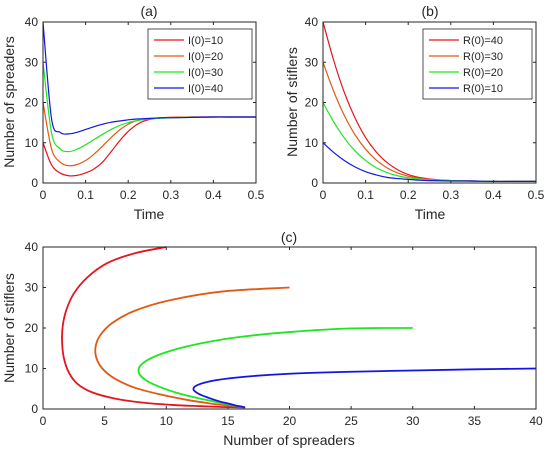 Image resolution: width=550 pixels, height=457 pixels. I want to click on x-tick-label: 40, so click(536, 421).